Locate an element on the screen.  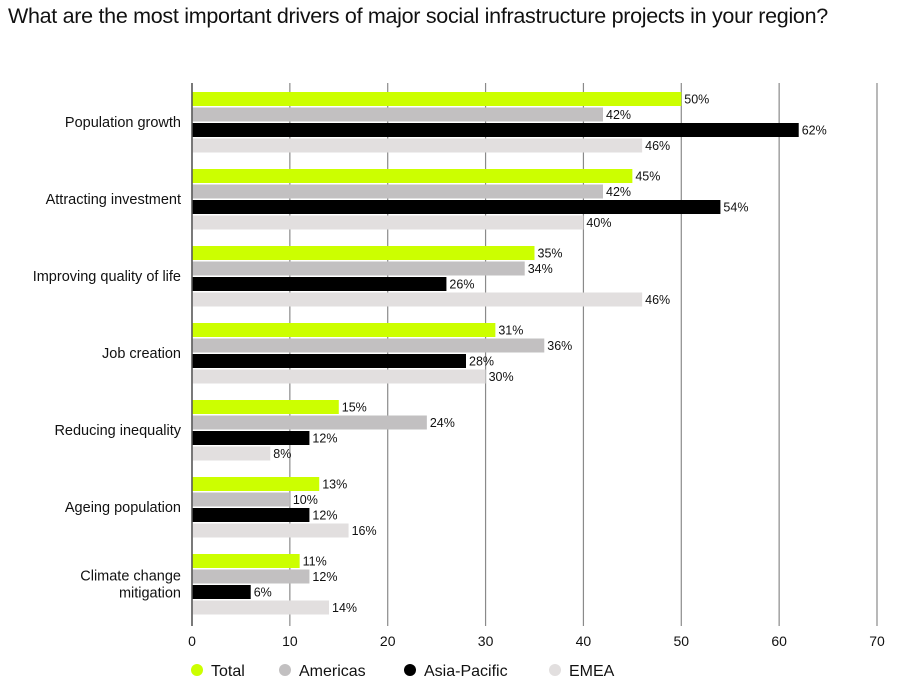
data-label: 24% is located at coordinates (442, 423).